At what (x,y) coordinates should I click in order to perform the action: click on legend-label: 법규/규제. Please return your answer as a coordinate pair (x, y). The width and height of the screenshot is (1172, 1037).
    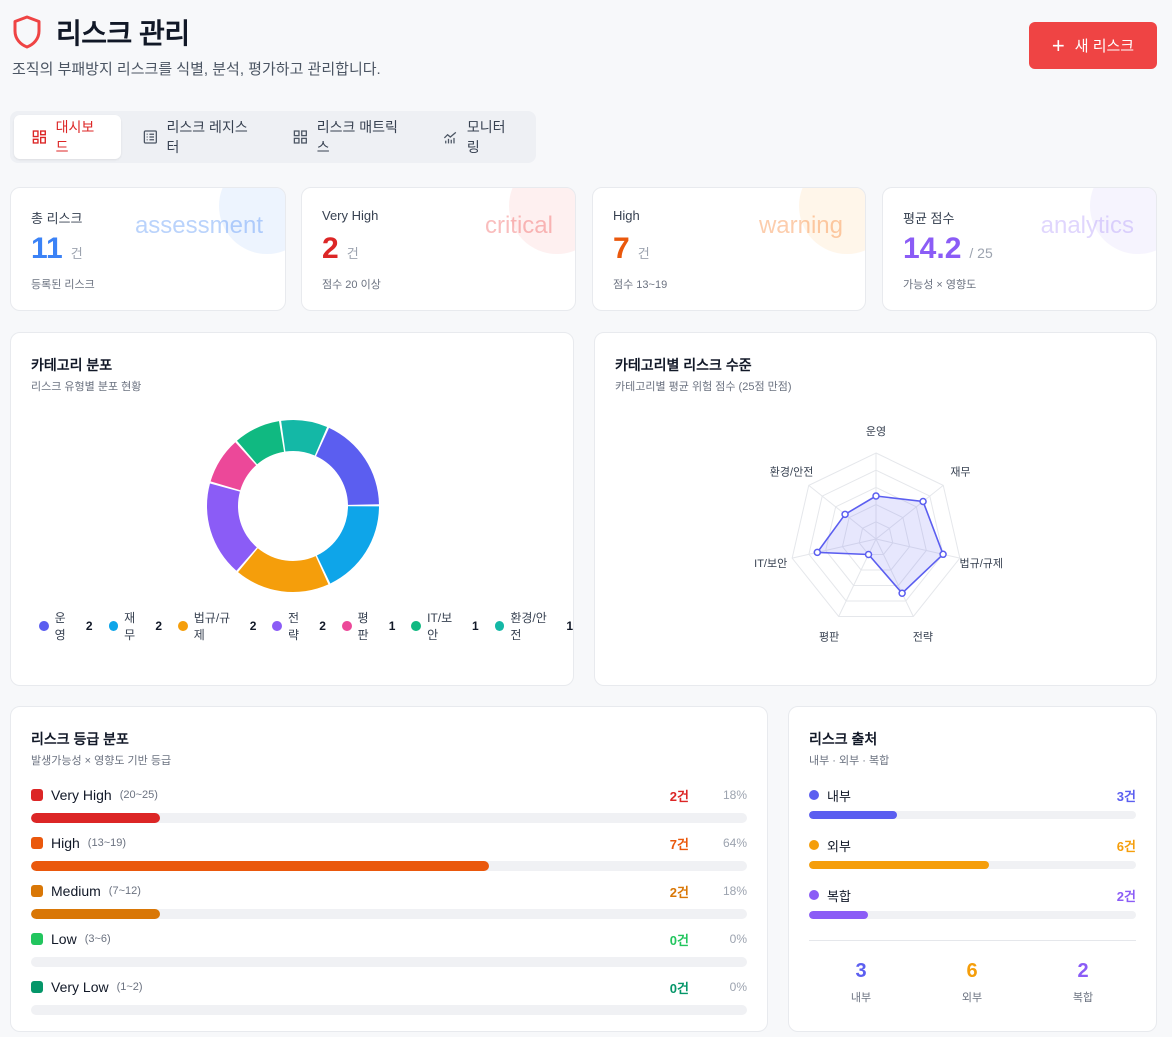
    Looking at the image, I should click on (212, 626).